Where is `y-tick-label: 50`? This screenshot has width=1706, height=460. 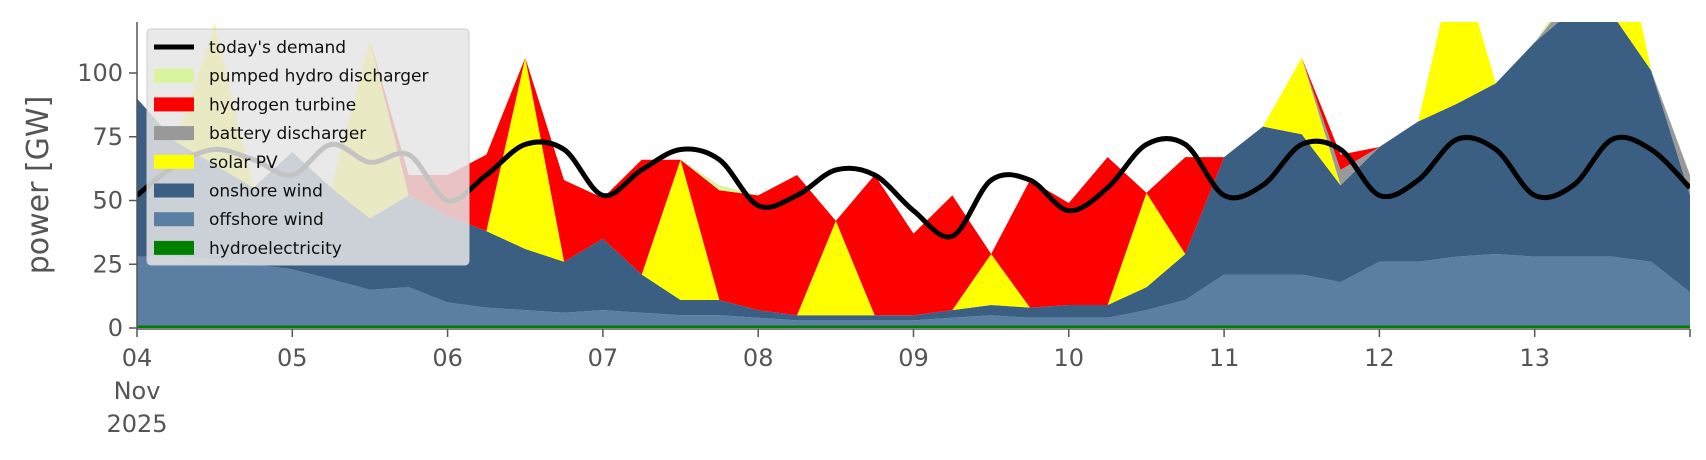 y-tick-label: 50 is located at coordinates (107, 201).